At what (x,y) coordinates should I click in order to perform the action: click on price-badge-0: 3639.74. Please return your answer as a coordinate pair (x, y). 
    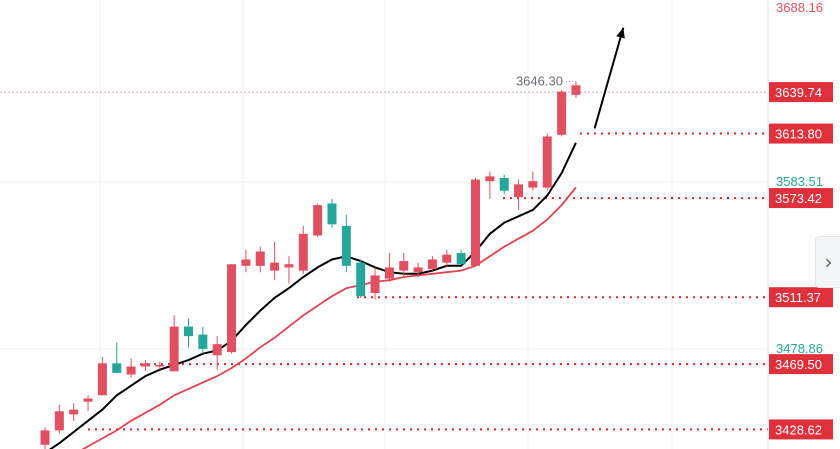
    Looking at the image, I should click on (801, 92).